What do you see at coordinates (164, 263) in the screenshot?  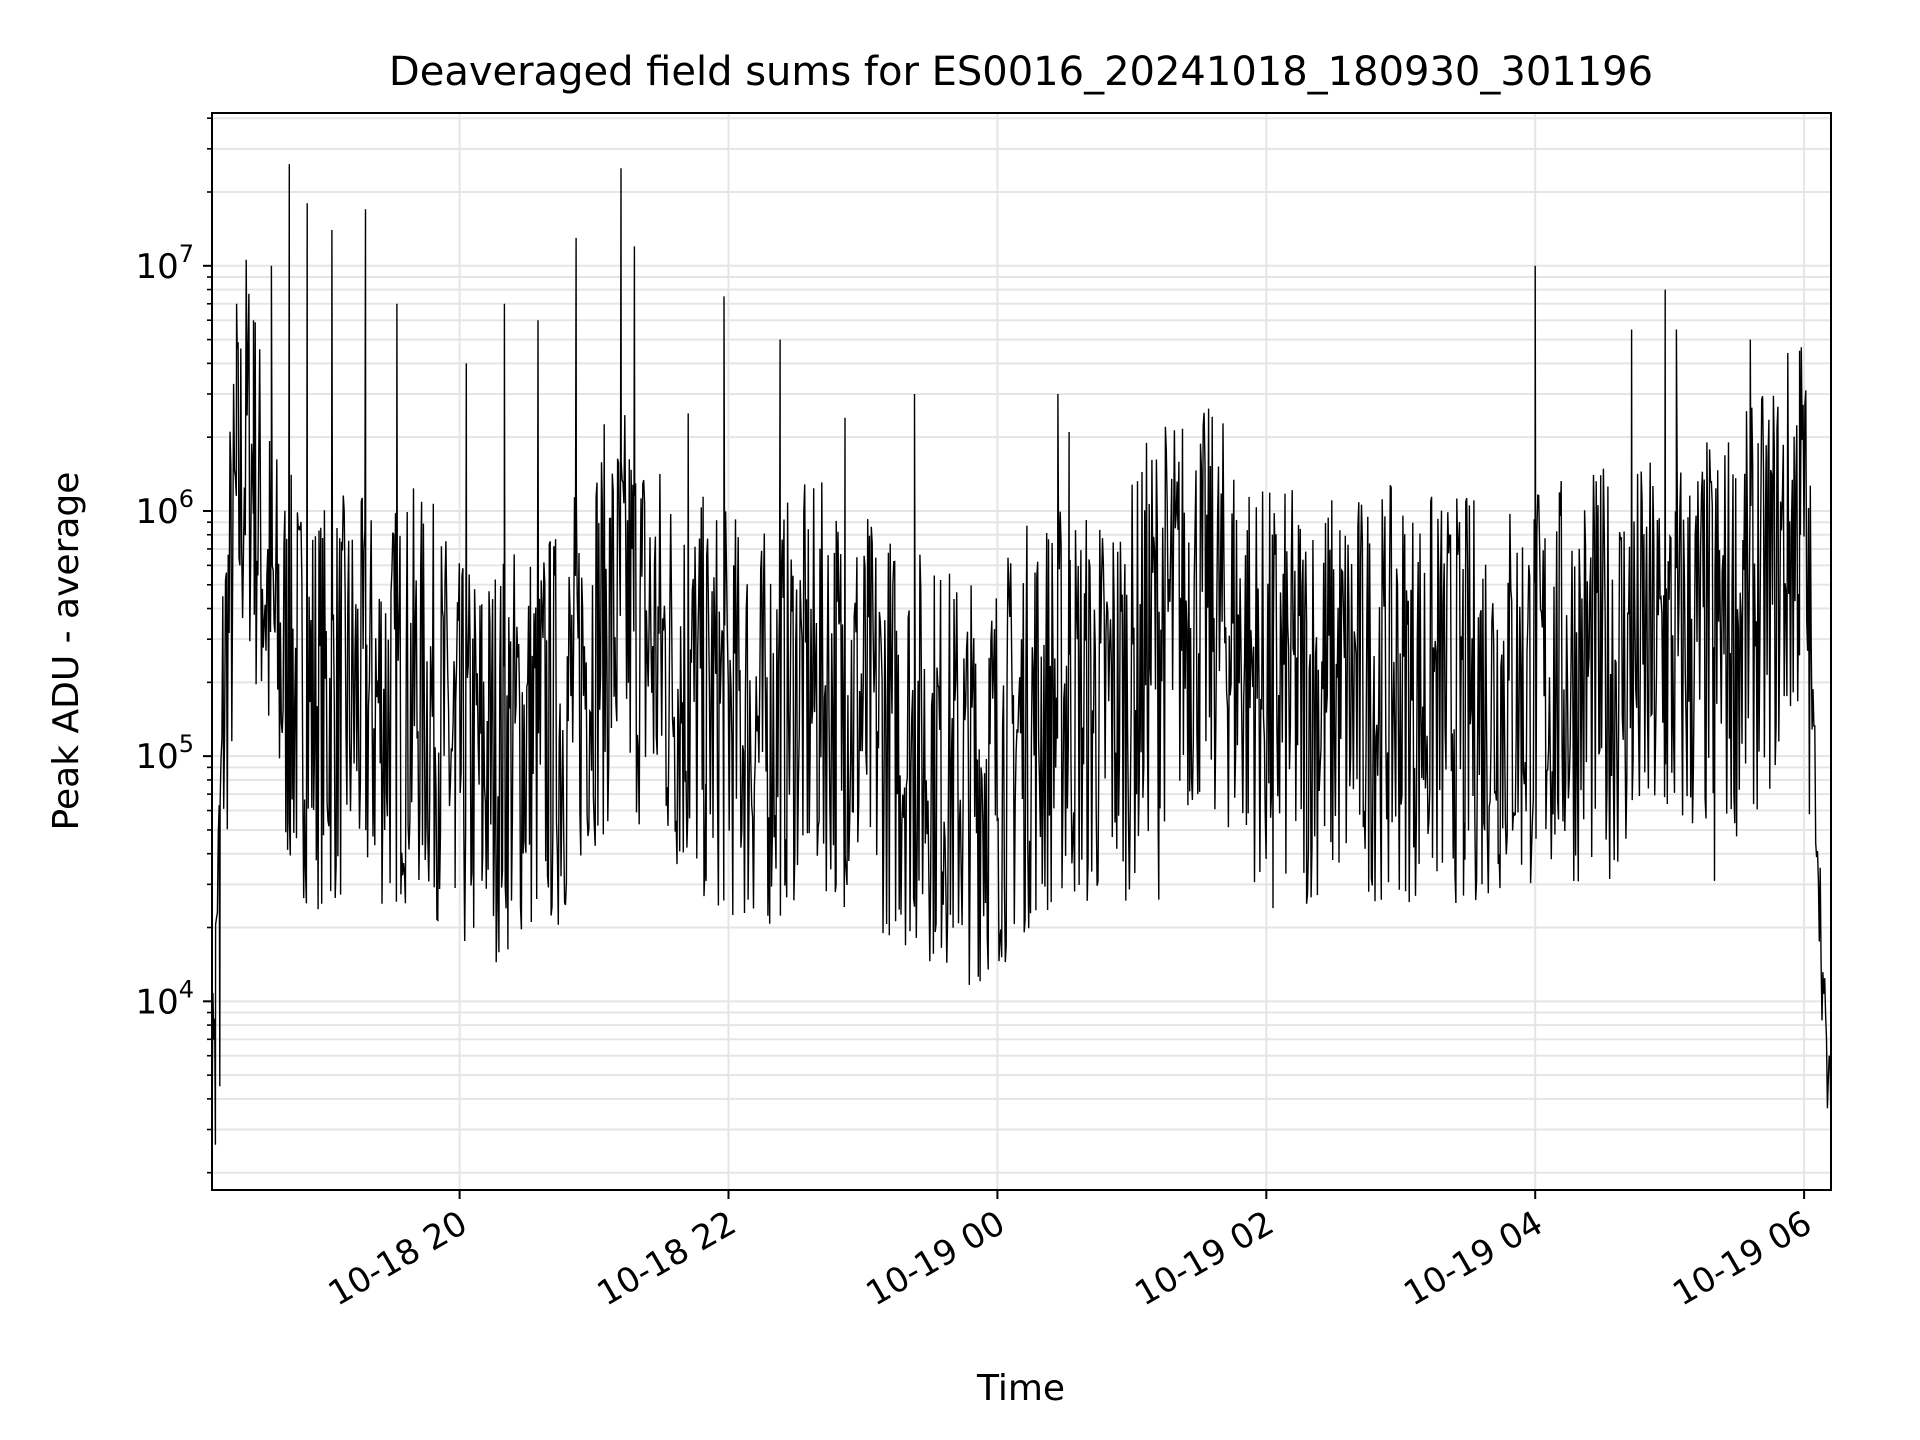 I see `y-tick-label: 10⁷` at bounding box center [164, 263].